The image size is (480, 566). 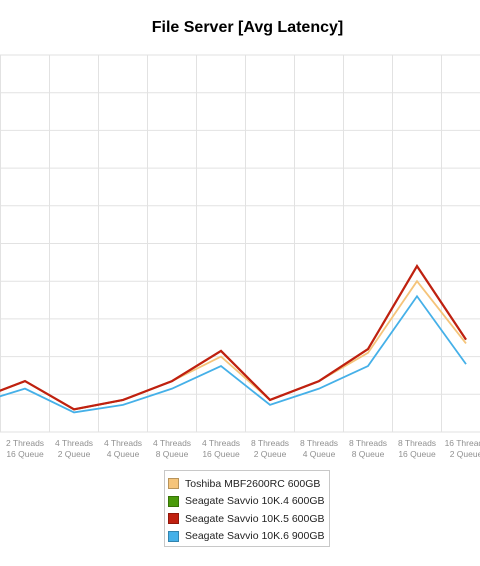 I want to click on chart-title: File Server [Avg Latency], so click(x=247, y=27).